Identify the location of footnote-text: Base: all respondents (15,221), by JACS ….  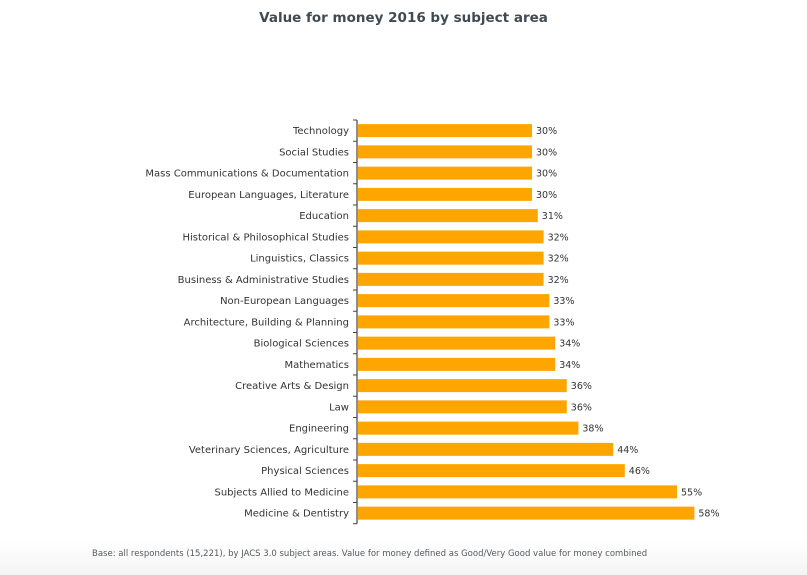
(370, 554).